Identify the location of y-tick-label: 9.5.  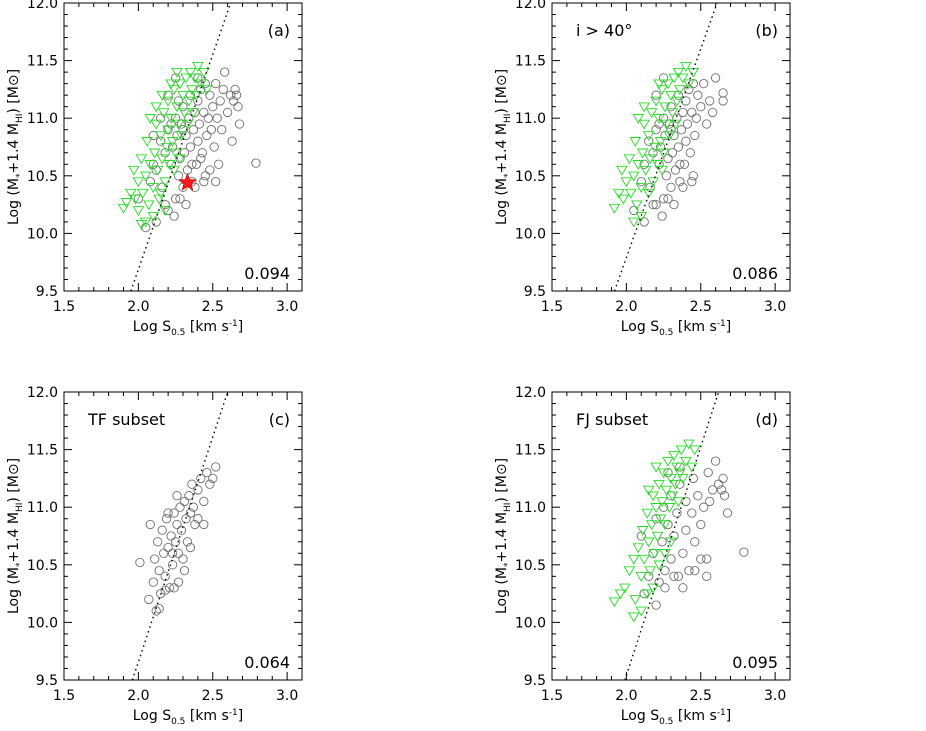
(535, 292).